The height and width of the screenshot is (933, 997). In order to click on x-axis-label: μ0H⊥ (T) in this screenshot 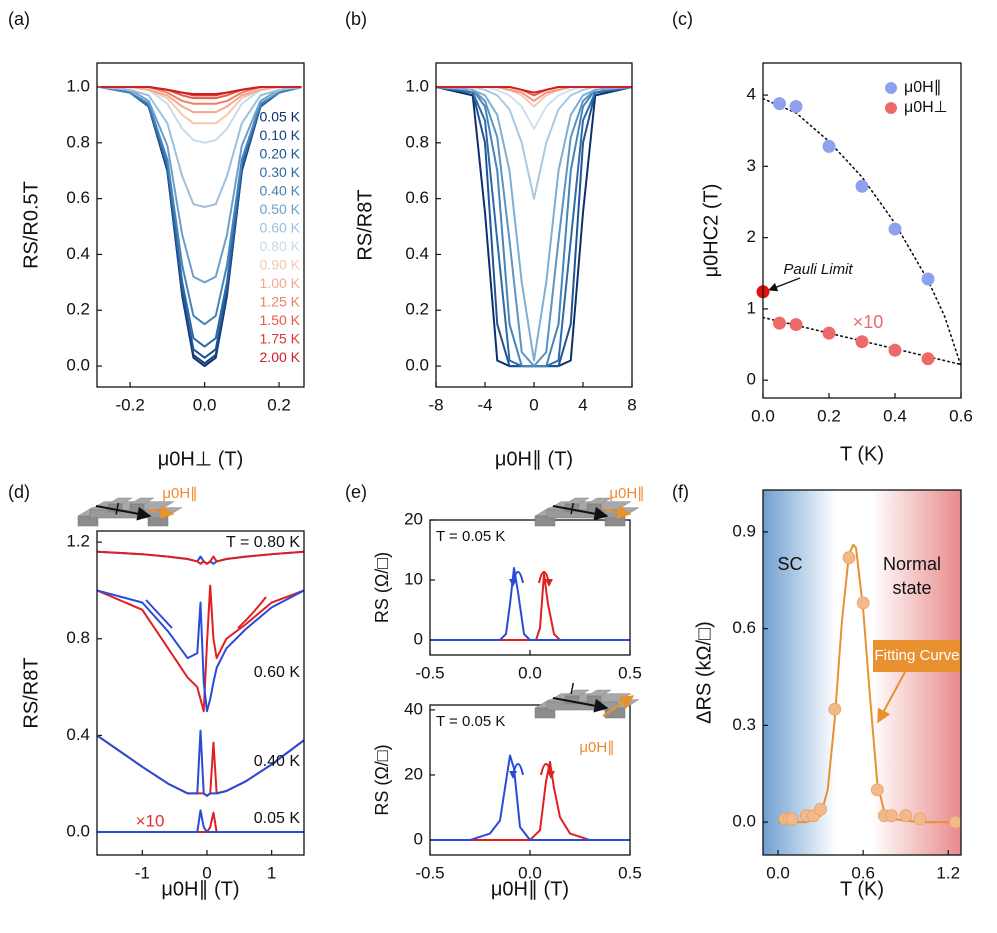, I will do `click(201, 459)`.